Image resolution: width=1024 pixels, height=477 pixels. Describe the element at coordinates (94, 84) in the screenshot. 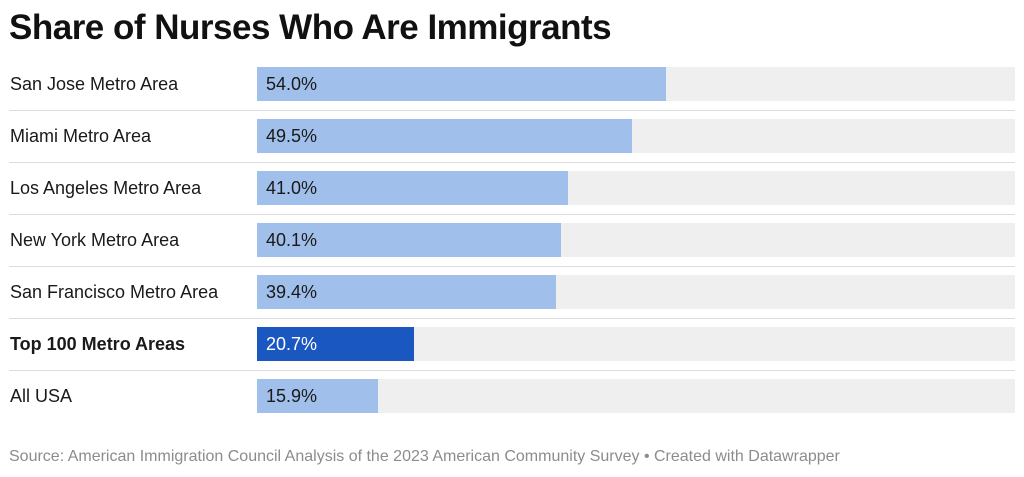

I see `category-label: San Jose Metro Area` at that location.